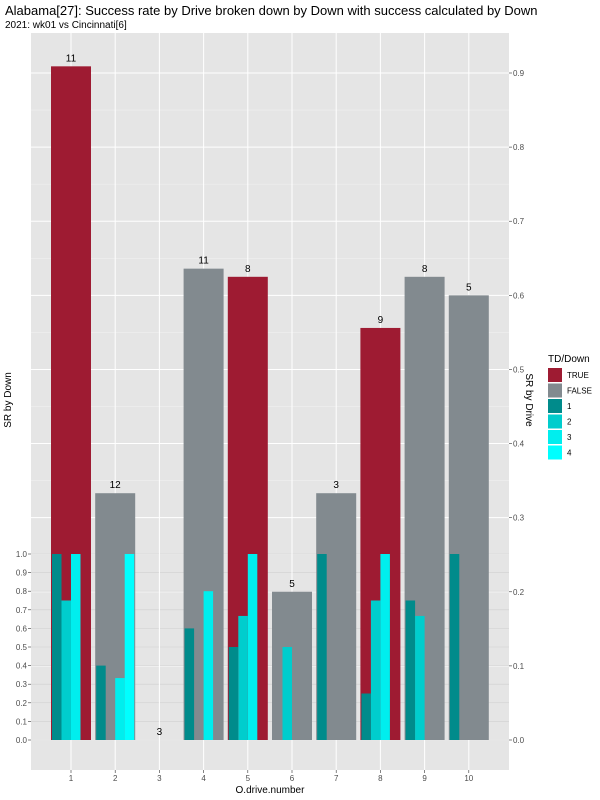 This screenshot has height=800, width=600. Describe the element at coordinates (380, 778) in the screenshot. I see `x-tick-label: 8` at that location.